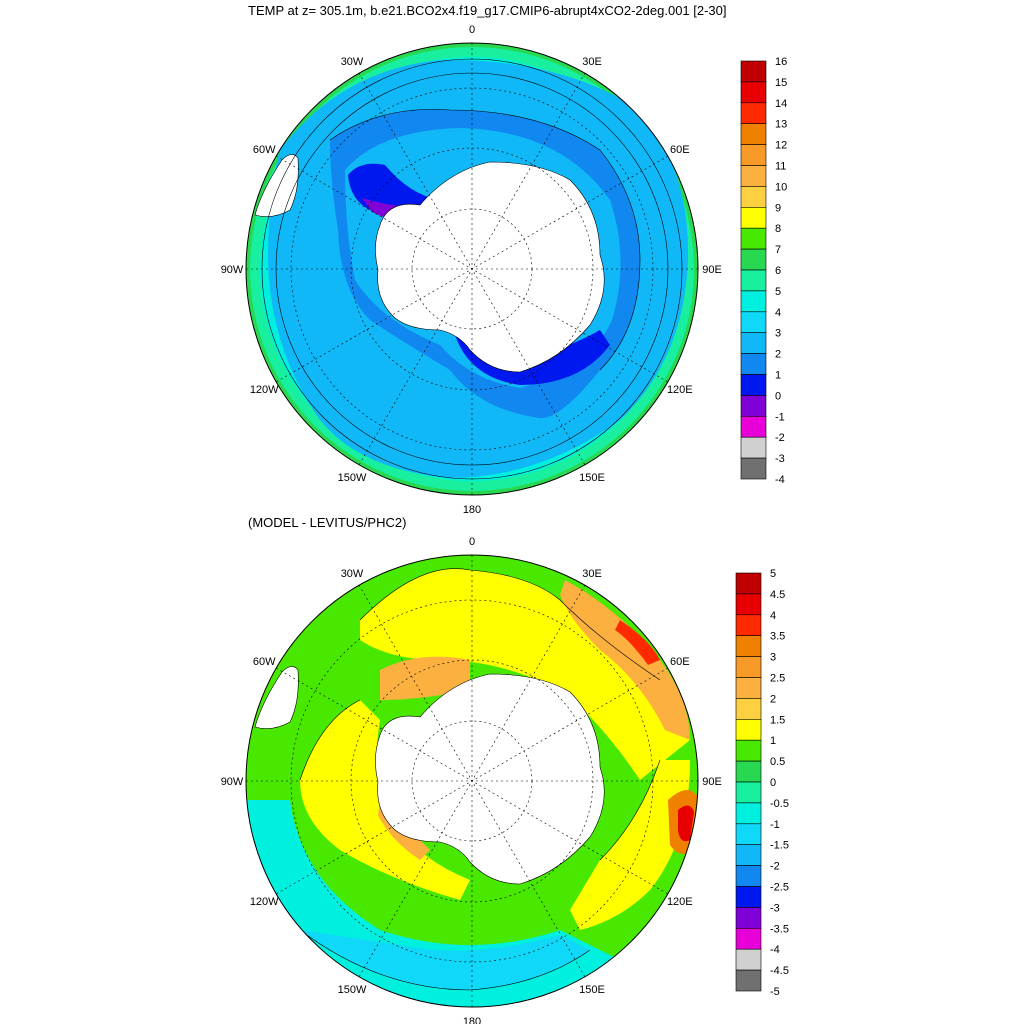 This screenshot has height=1024, width=1024. Describe the element at coordinates (779, 804) in the screenshot. I see `colorbar-tick-label: -0.5` at that location.